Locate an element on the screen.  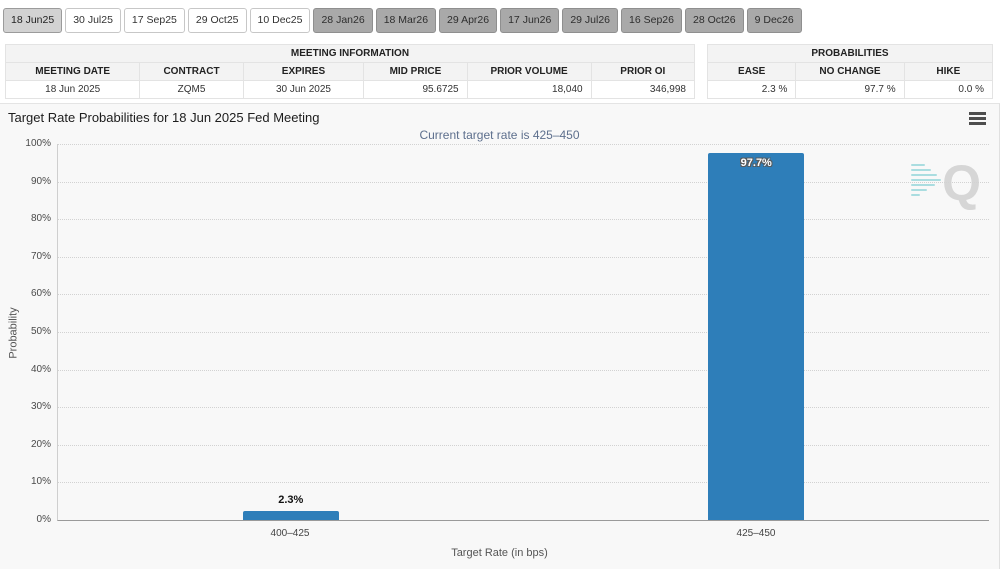
probability-bar: 2.3% is located at coordinates (290, 507).